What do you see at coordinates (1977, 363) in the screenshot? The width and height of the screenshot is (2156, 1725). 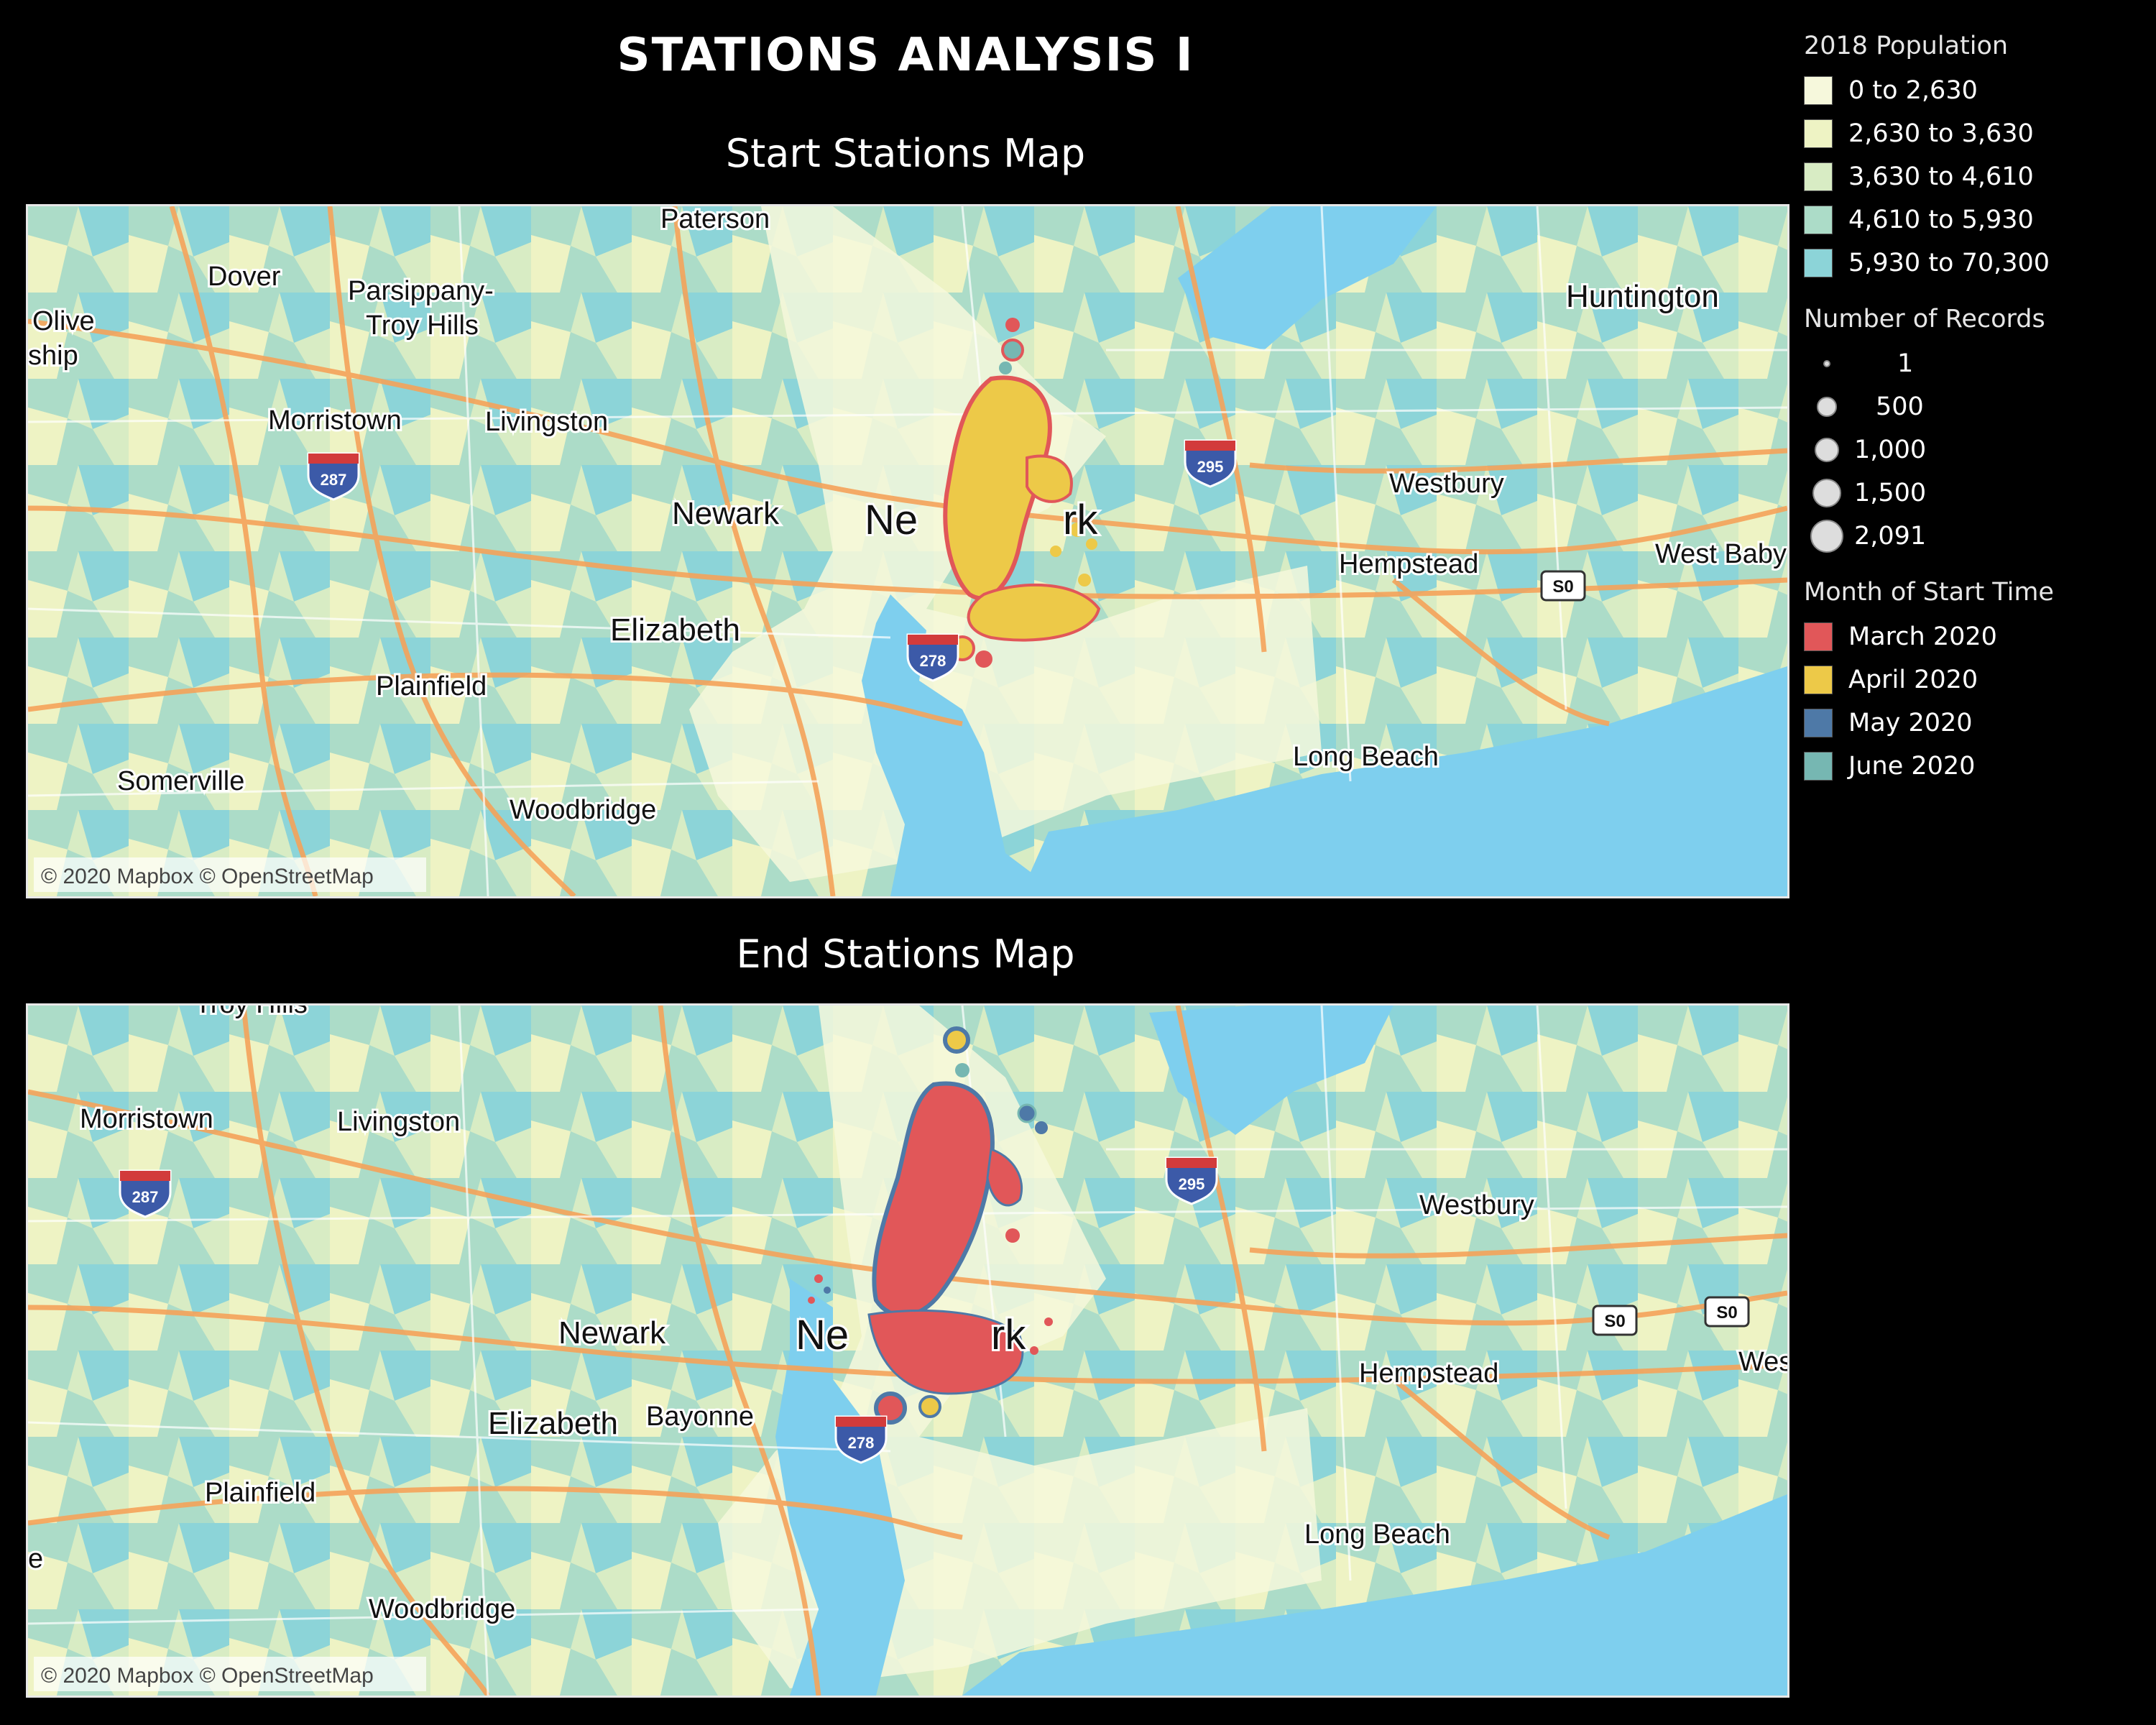 I see `records-legend-item: 1` at bounding box center [1977, 363].